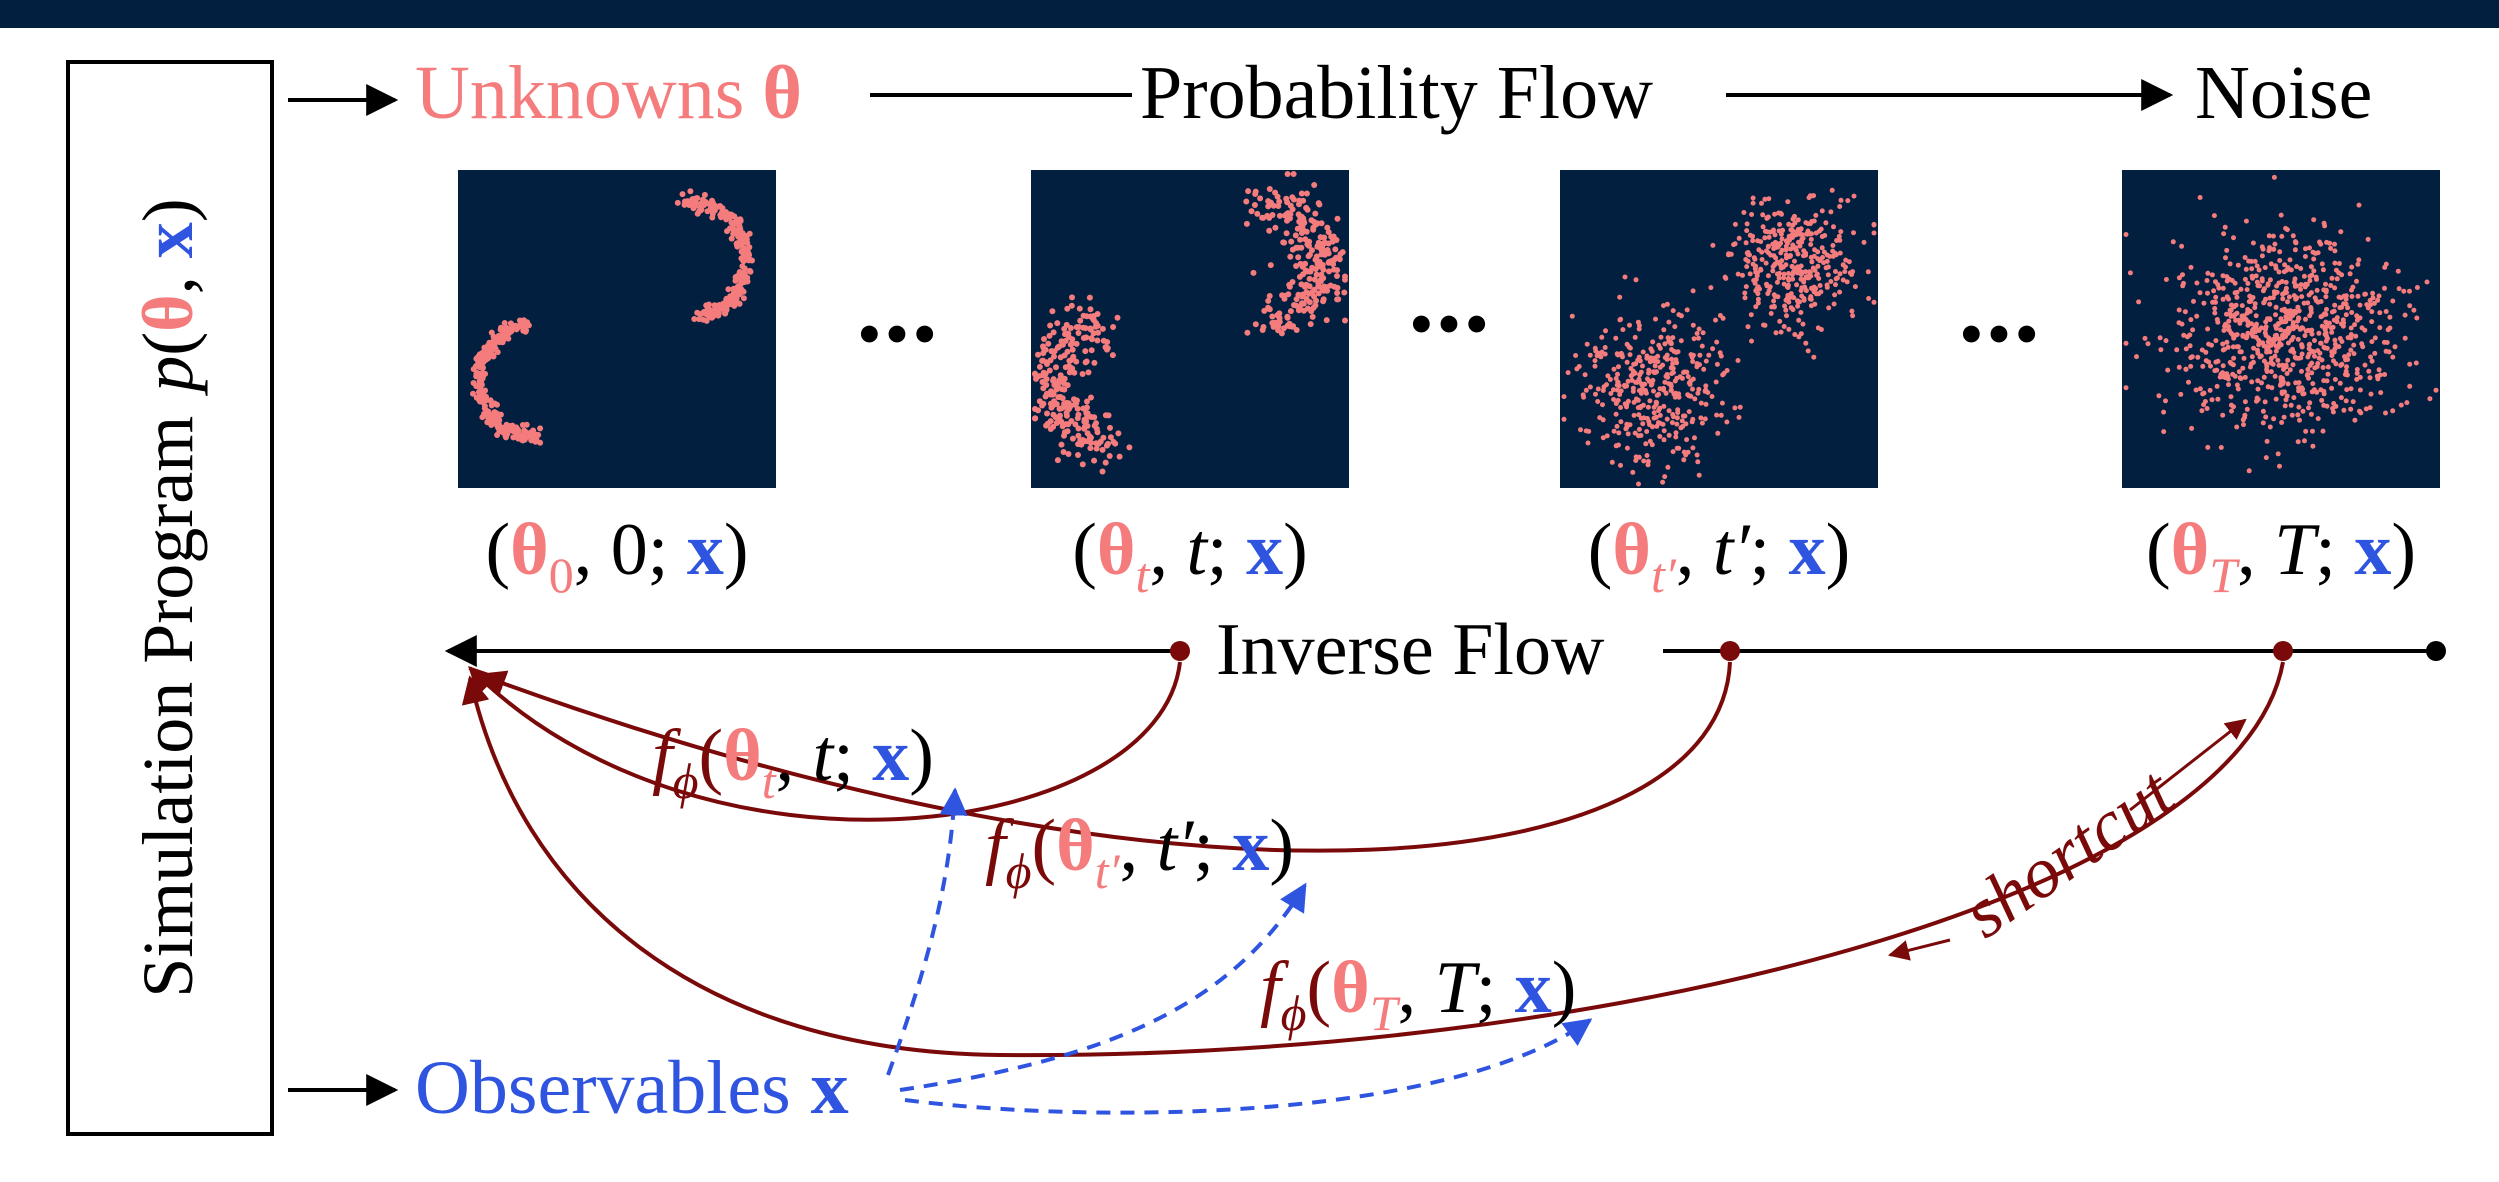 The width and height of the screenshot is (2499, 1182). What do you see at coordinates (1451, 325) in the screenshot?
I see `ellipsis-2: •••` at bounding box center [1451, 325].